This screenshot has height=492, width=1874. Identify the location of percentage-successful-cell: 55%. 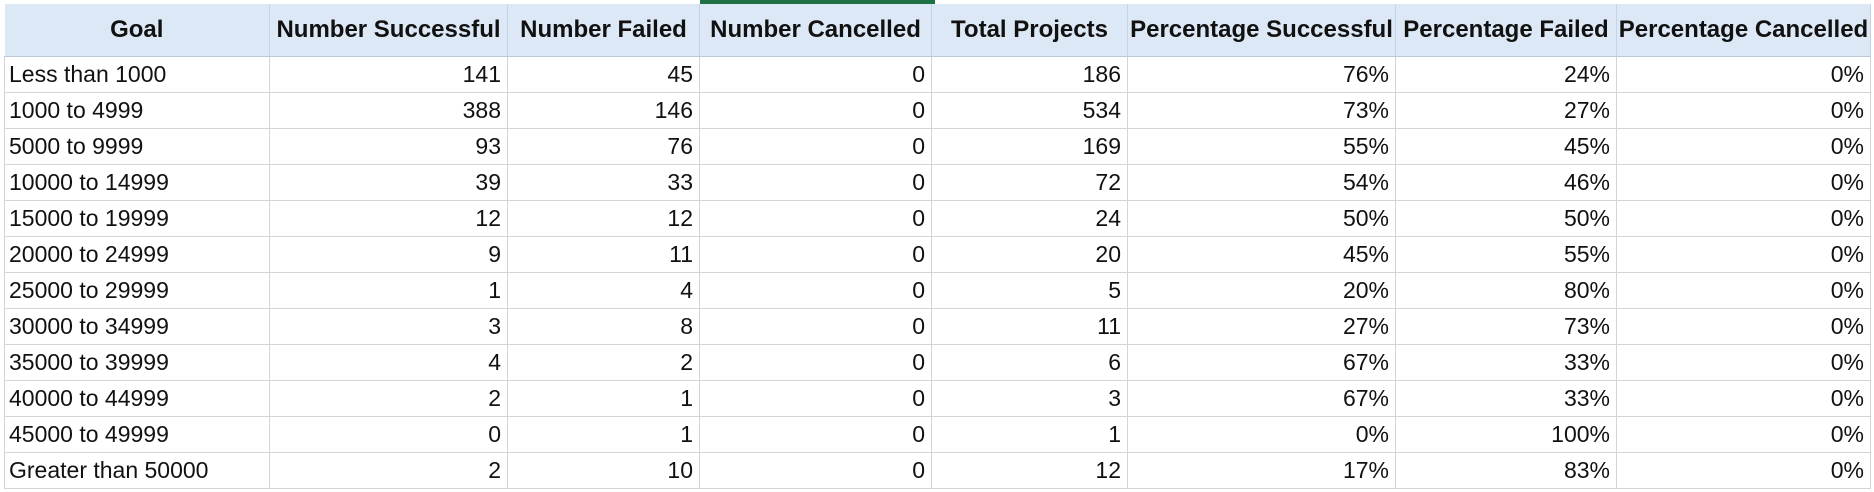
(1261, 146).